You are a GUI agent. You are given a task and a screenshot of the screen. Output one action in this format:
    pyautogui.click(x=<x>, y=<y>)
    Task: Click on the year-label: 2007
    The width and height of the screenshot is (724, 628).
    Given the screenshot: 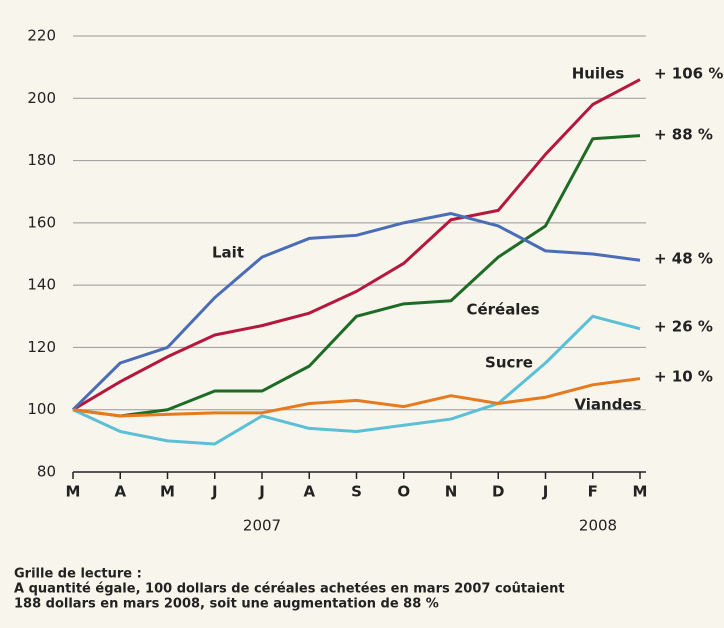 What is the action you would take?
    pyautogui.click(x=262, y=526)
    